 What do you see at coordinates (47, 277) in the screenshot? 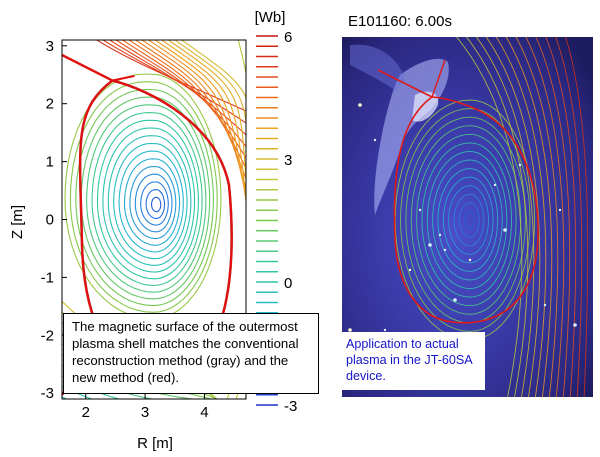
I see `y-tick-label: -1` at bounding box center [47, 277].